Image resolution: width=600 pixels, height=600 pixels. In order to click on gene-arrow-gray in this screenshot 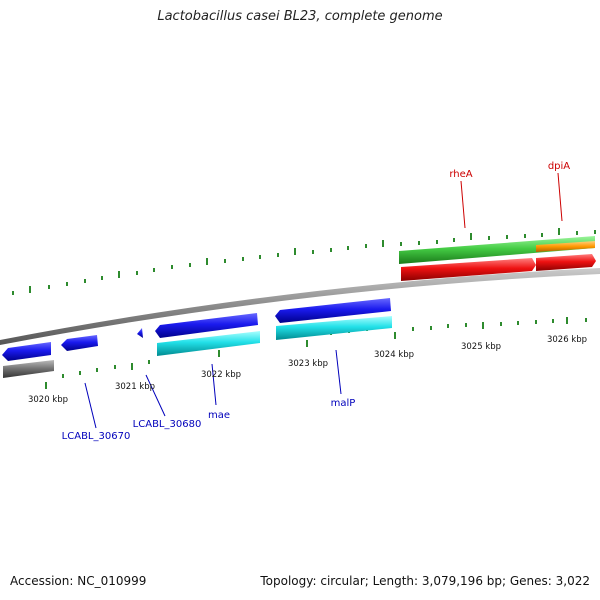, I will do `click(28, 369)`.